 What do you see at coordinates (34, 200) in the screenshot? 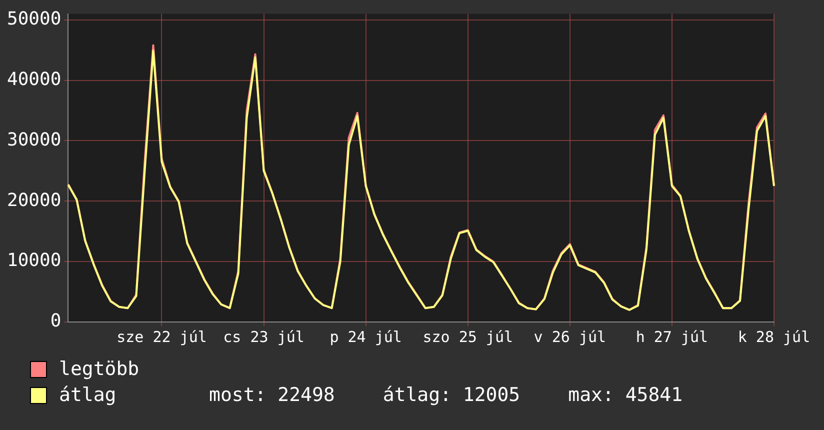
I see `y-tick-label: 20000` at bounding box center [34, 200].